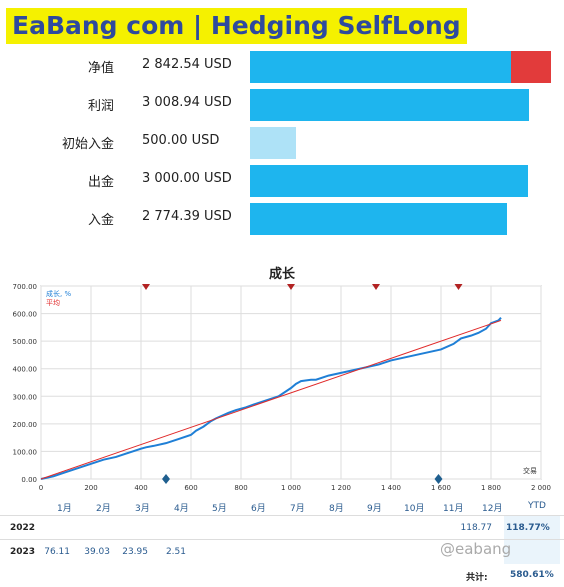 The image size is (564, 587). I want to click on stat-value: 2 774.39 USD, so click(187, 216).